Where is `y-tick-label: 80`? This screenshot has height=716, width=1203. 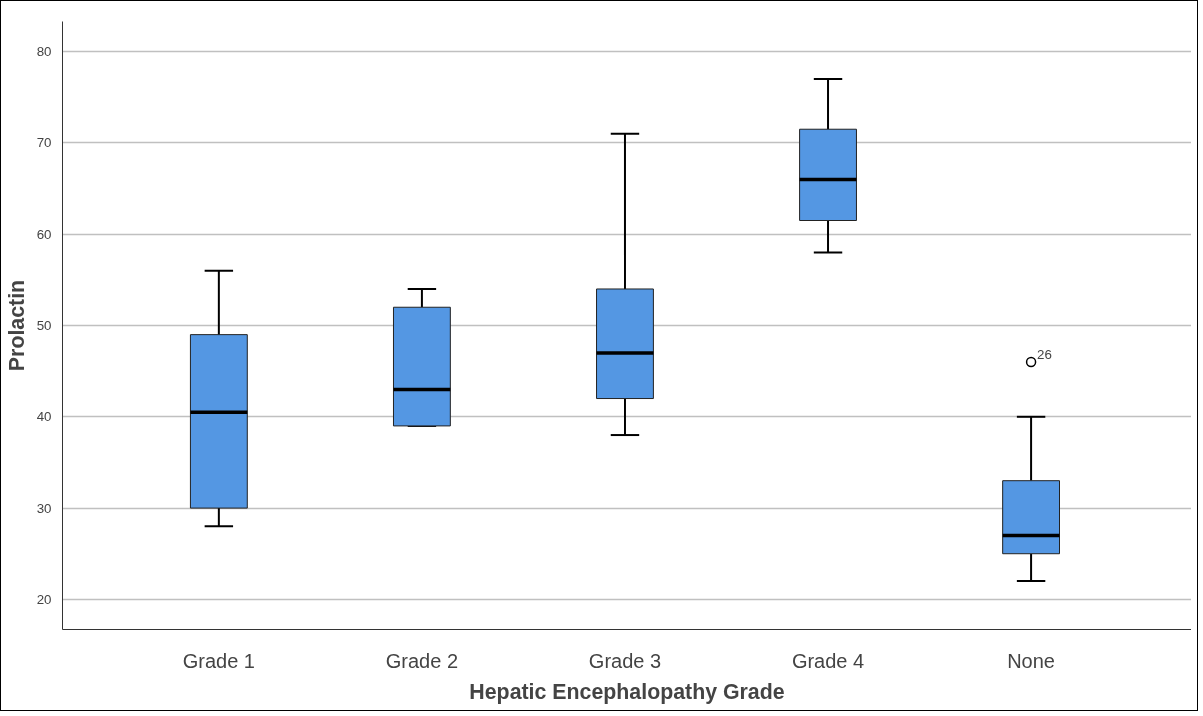
y-tick-label: 80 is located at coordinates (44, 52).